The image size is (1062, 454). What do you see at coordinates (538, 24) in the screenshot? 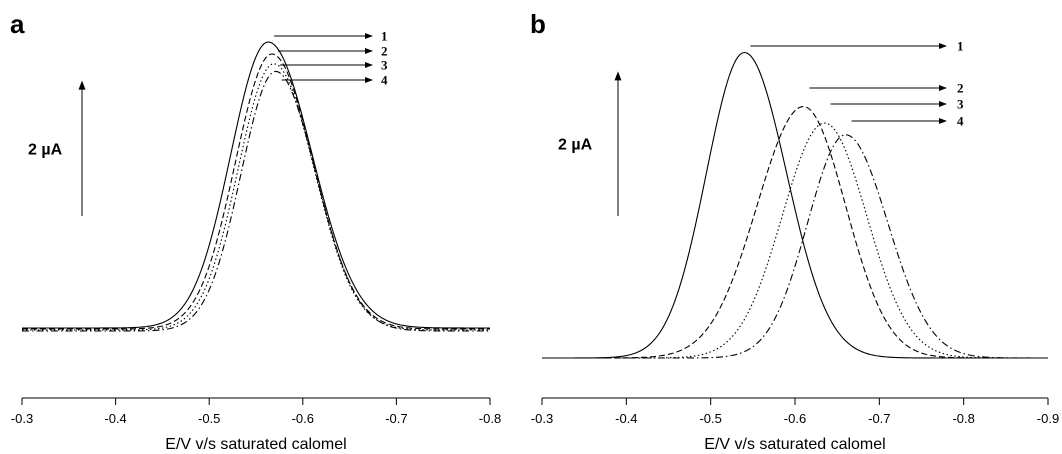
I see `panel-letter: b` at bounding box center [538, 24].